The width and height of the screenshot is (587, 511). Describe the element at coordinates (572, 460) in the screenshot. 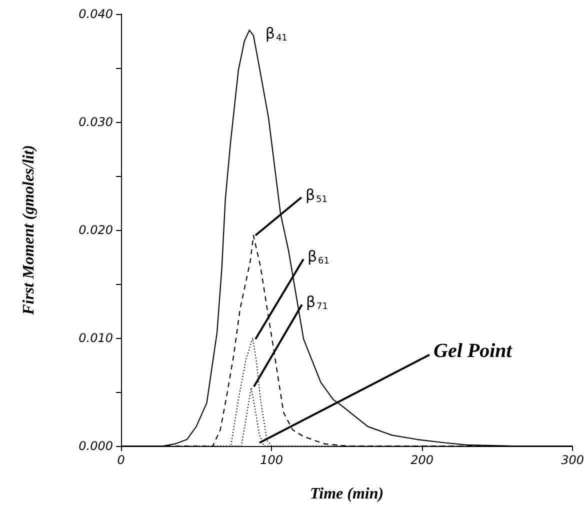

I see `x-tick-label: 300` at that location.